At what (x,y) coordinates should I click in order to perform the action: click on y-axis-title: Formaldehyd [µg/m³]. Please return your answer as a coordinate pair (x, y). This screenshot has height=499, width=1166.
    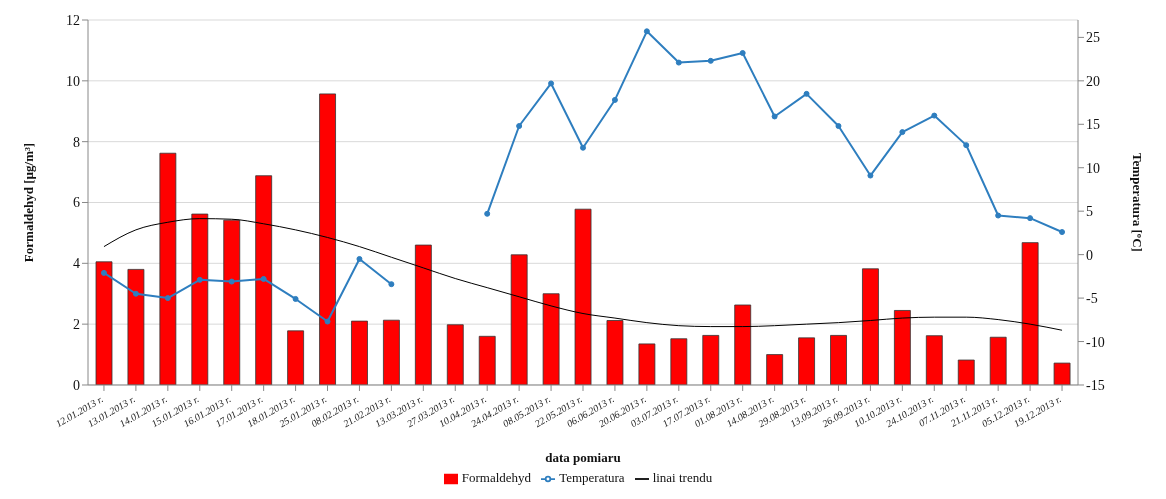
    Looking at the image, I should click on (28, 202).